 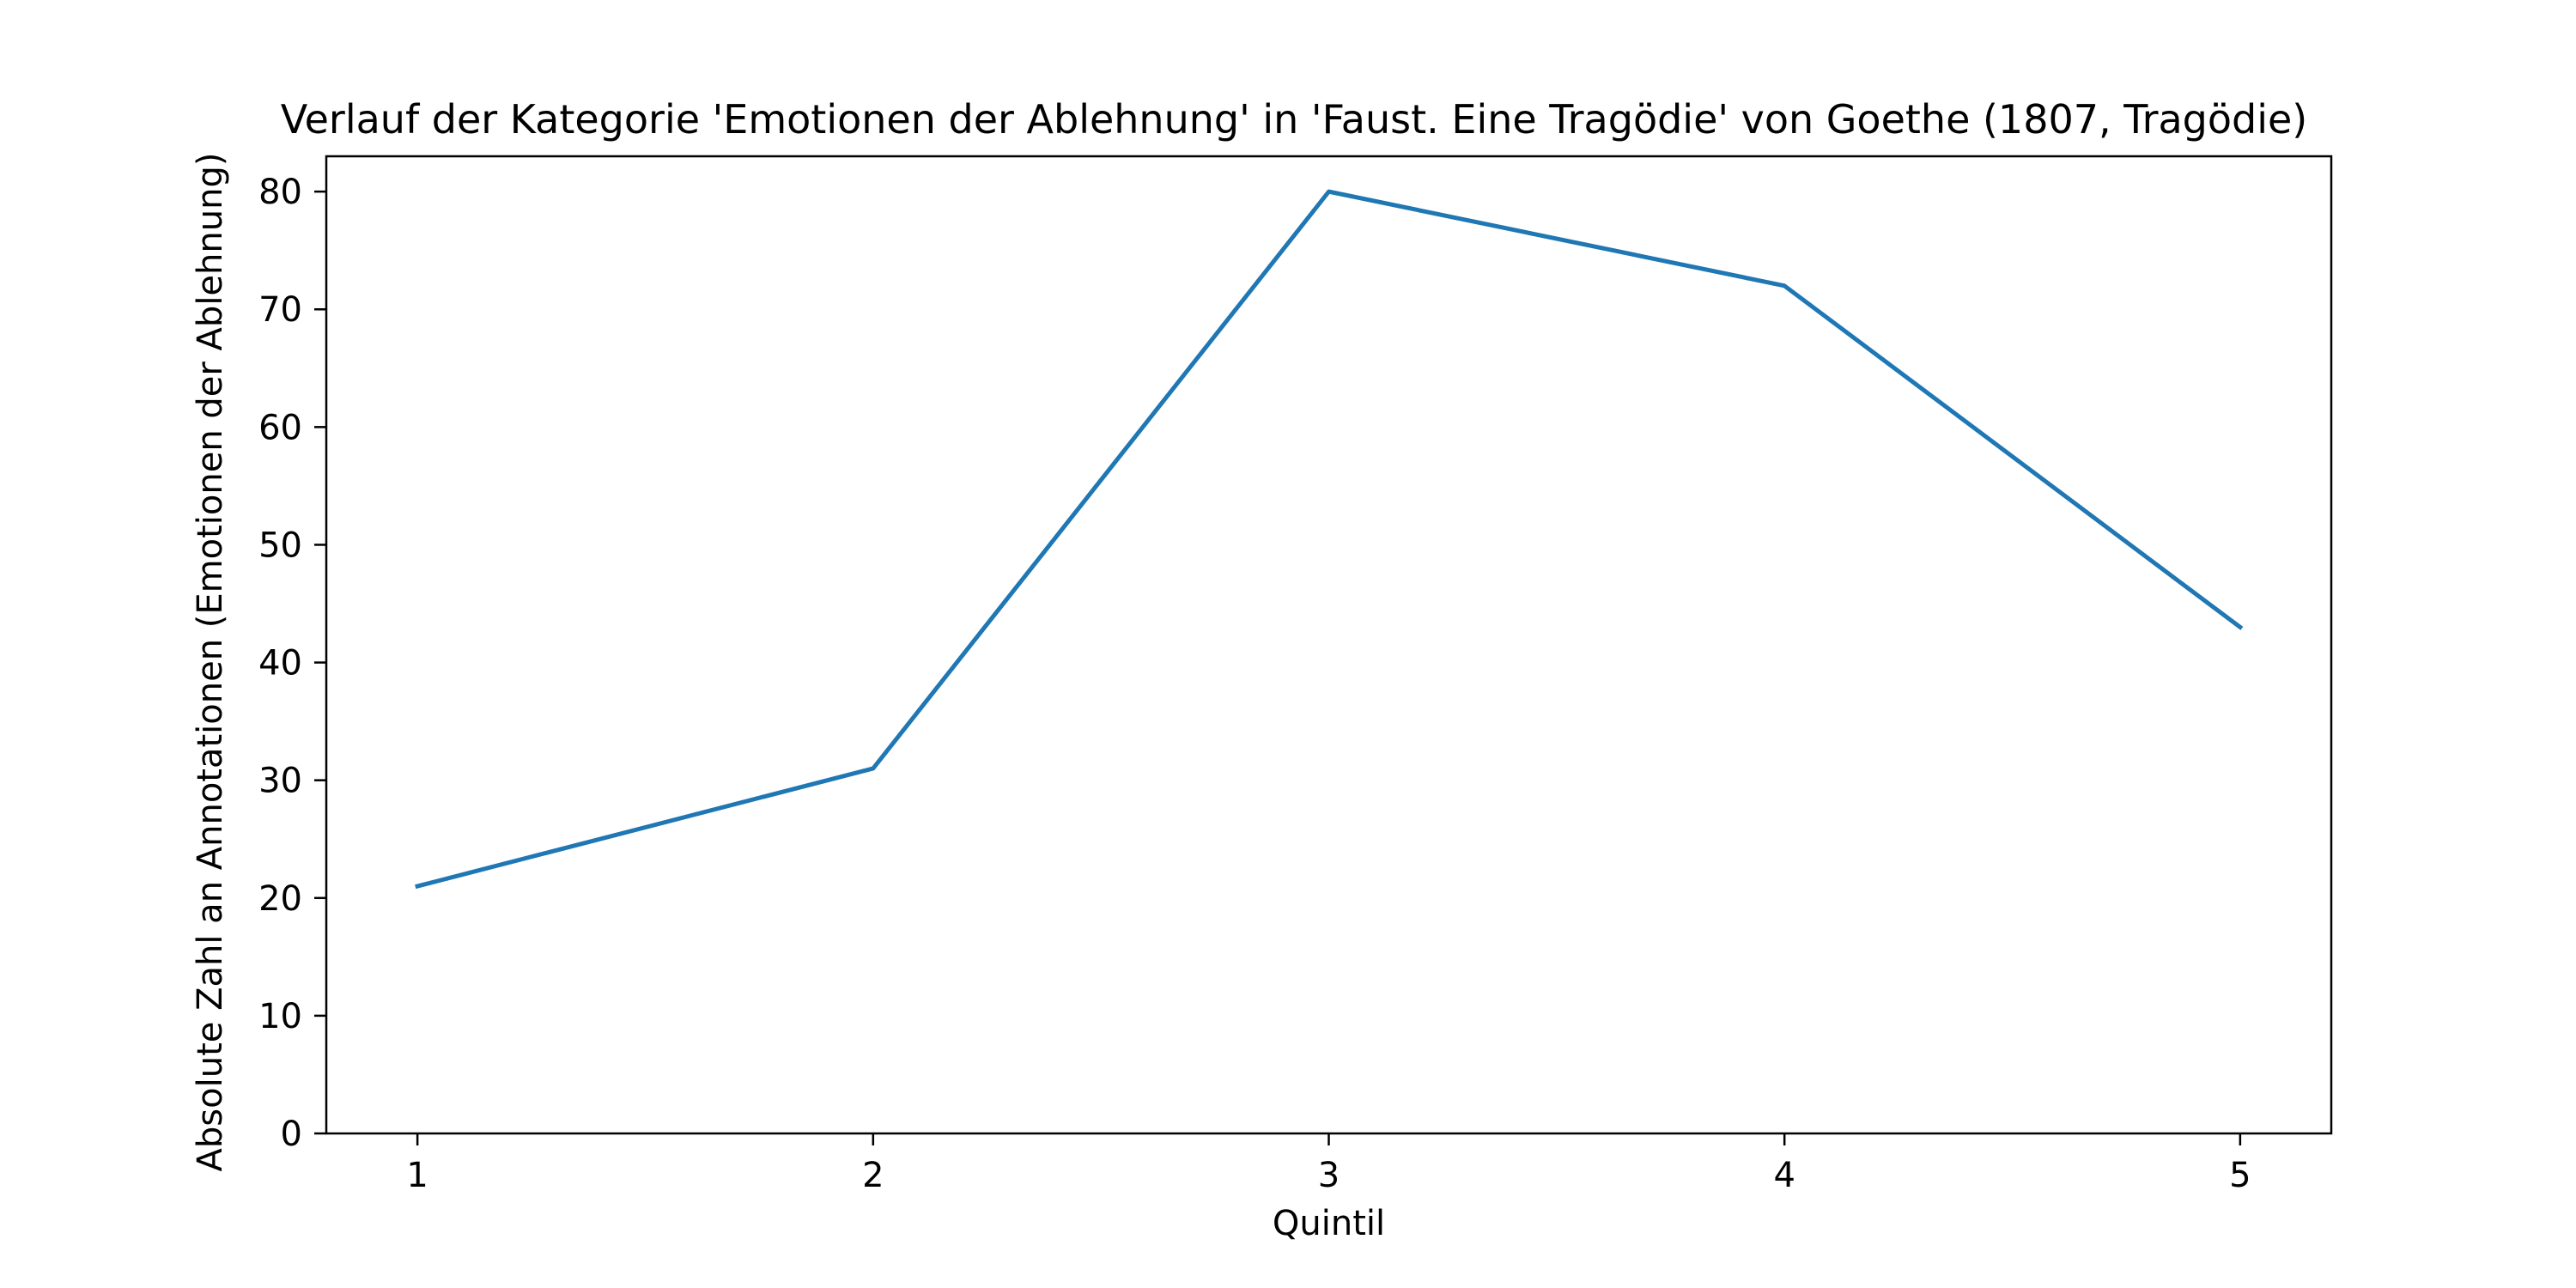 I want to click on y-tick-label: 0, so click(x=291, y=1134).